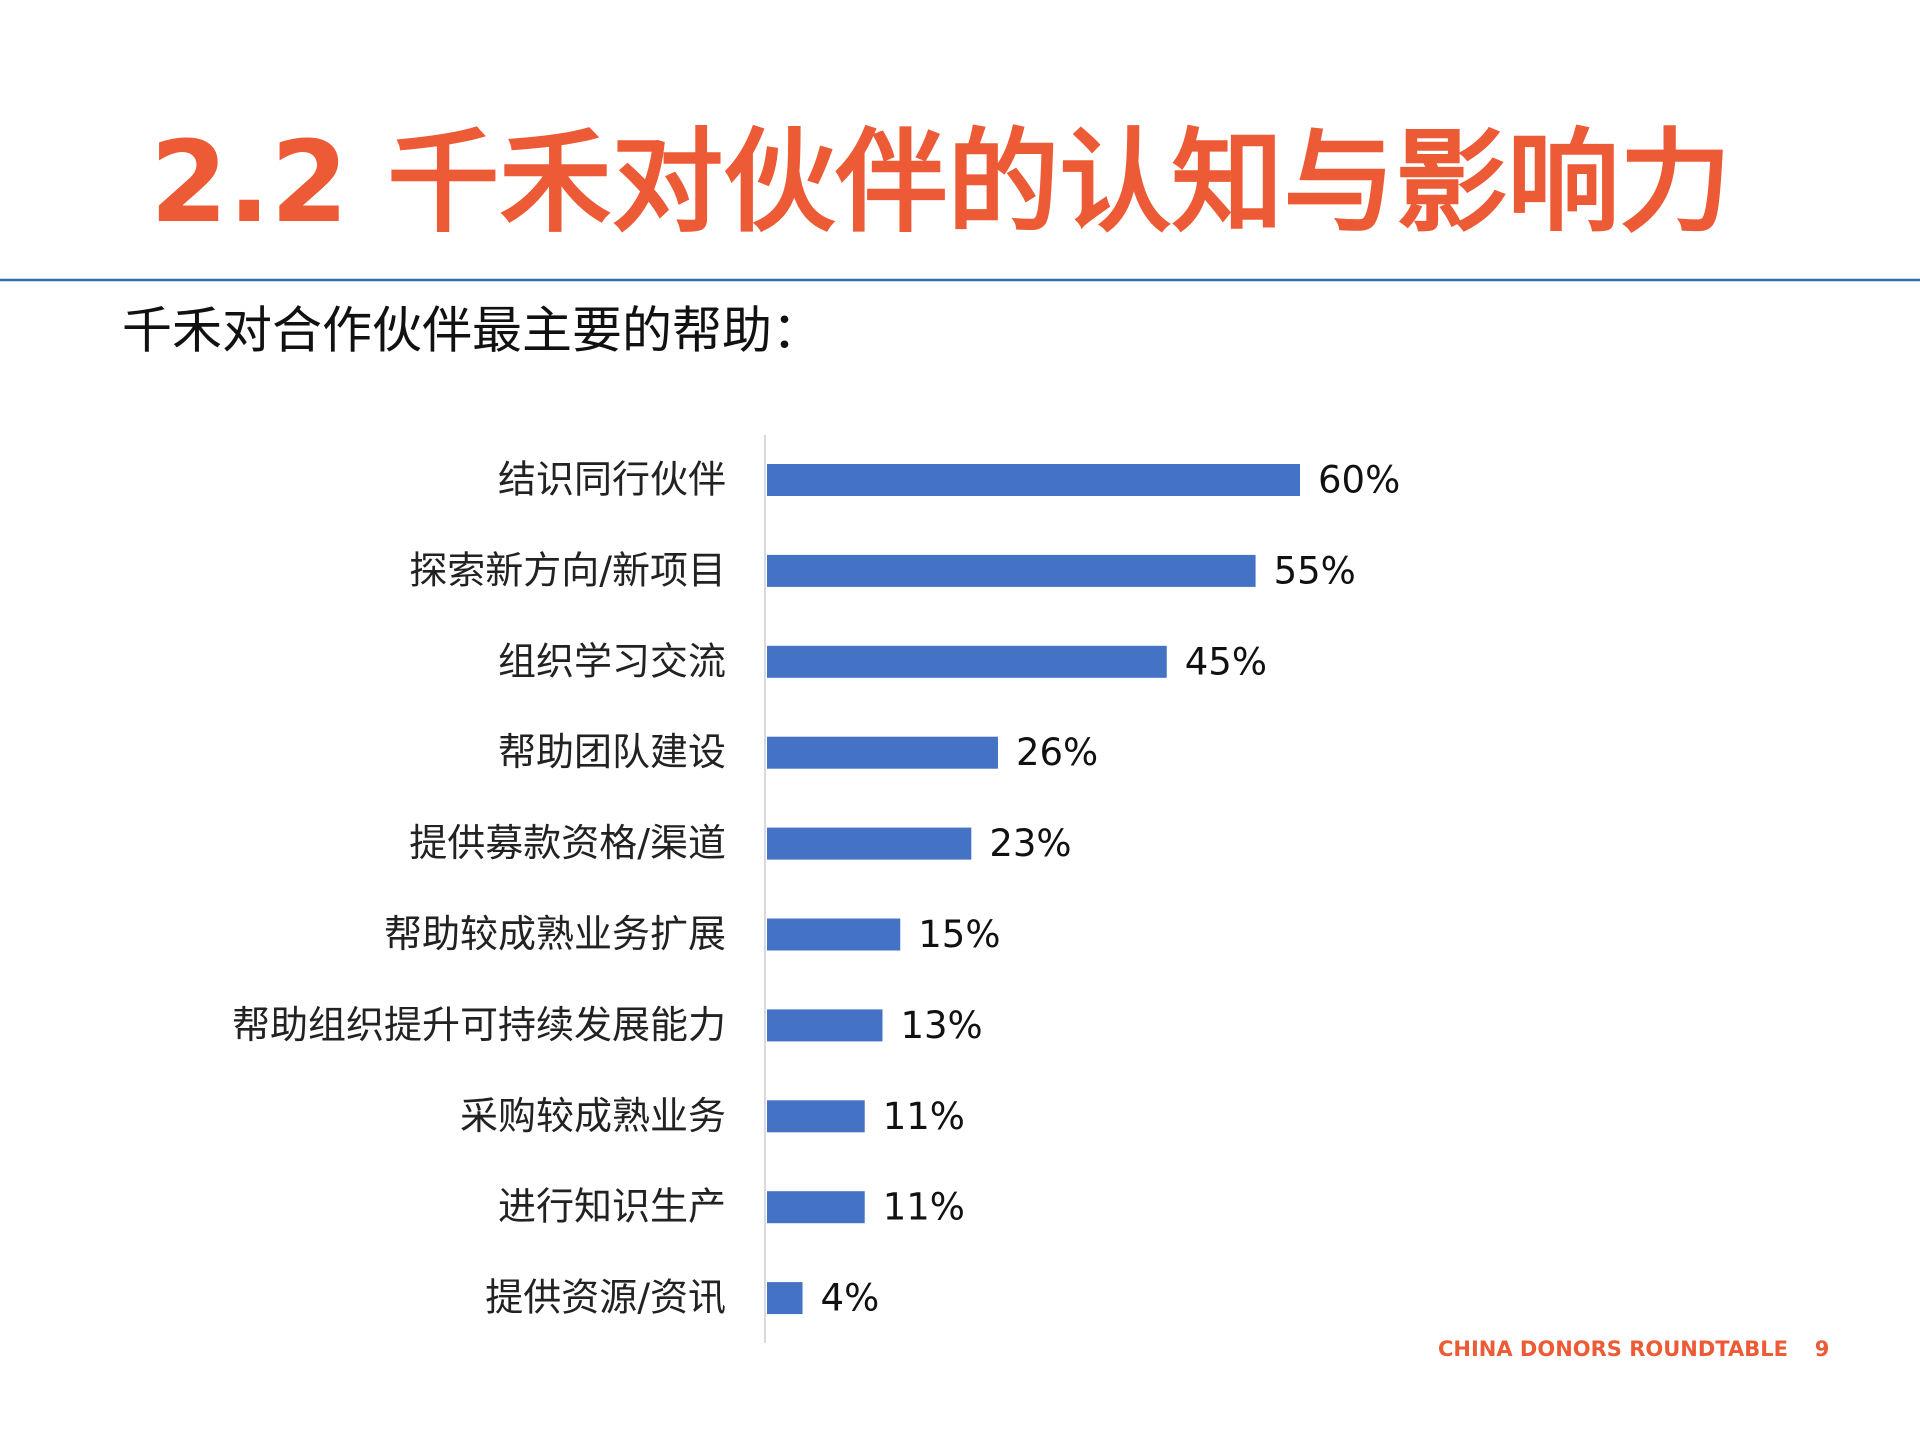 This screenshot has width=1920, height=1440. Describe the element at coordinates (612, 480) in the screenshot. I see `category-label: 结识同行伙伴` at that location.